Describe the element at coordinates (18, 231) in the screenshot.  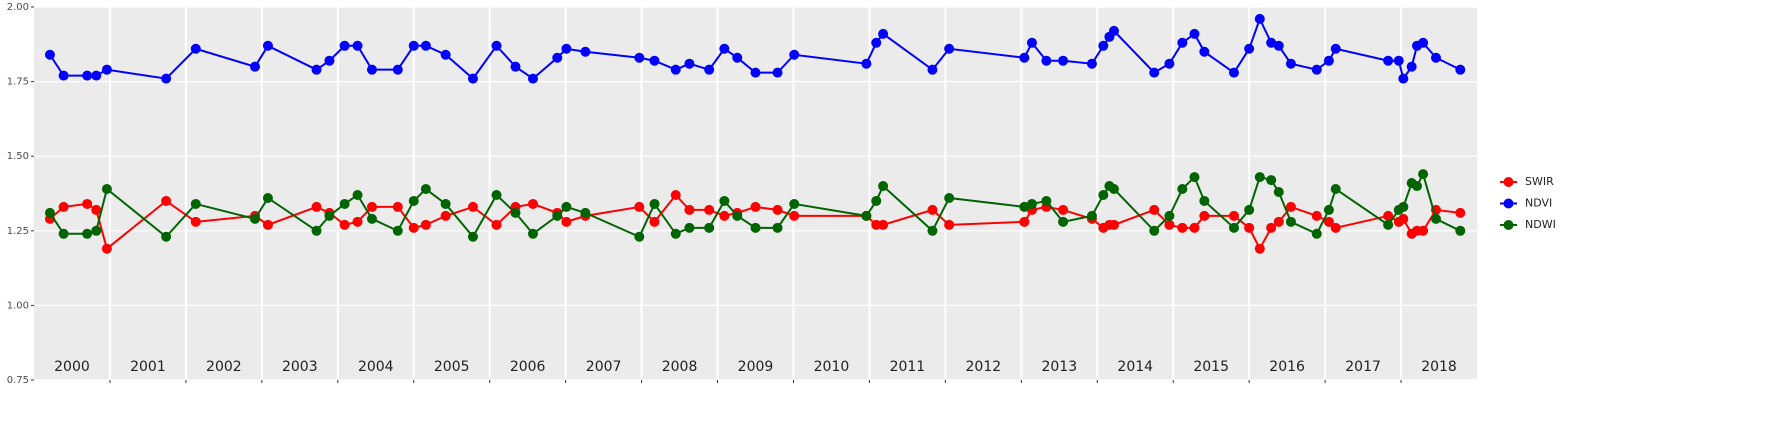
I see `y-tick-label: 1.25` at that location.